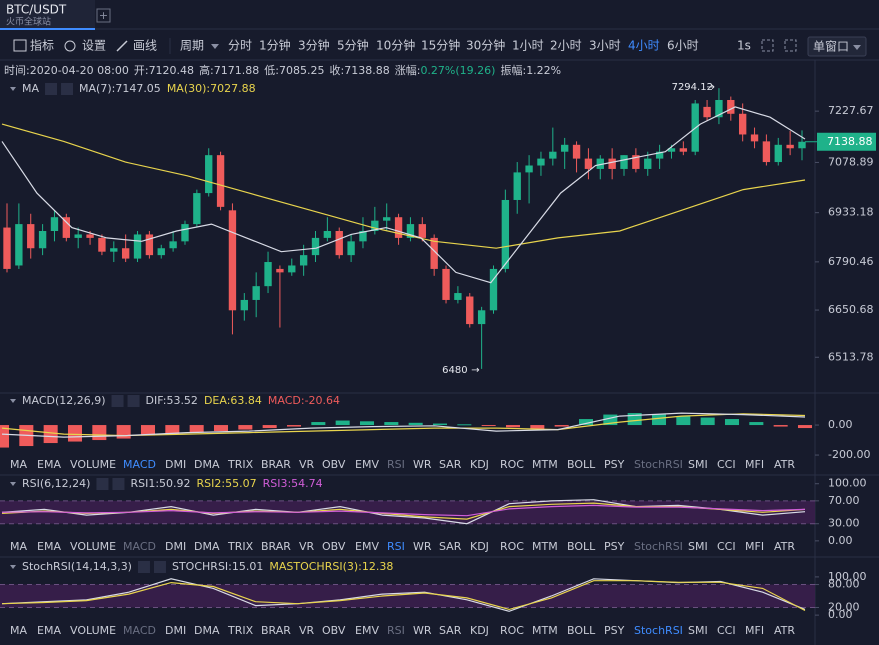 This screenshot has width=879, height=645. Describe the element at coordinates (314, 45) in the screenshot. I see `period-option: 3分钟` at that location.